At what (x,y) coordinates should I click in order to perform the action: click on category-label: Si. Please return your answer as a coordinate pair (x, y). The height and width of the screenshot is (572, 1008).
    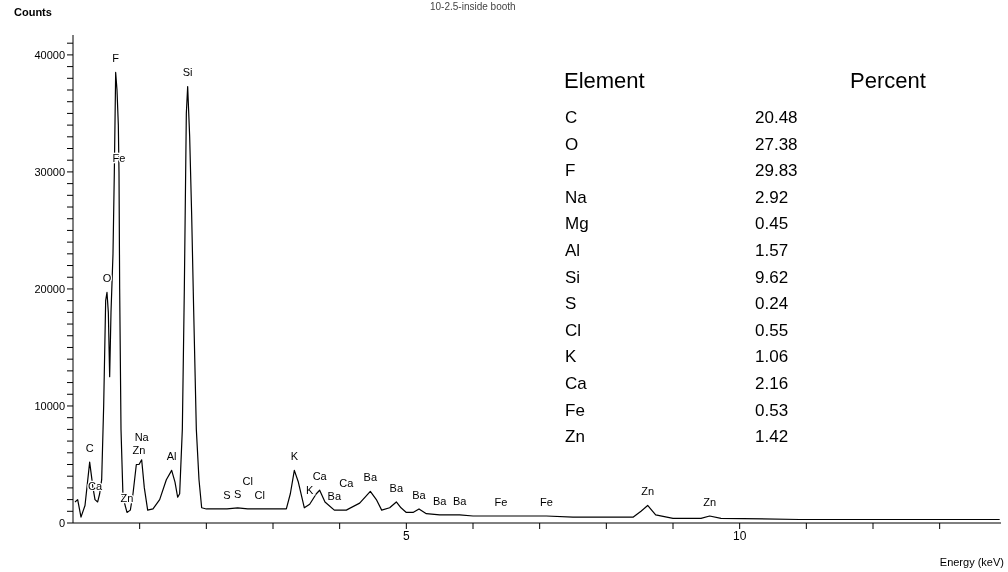
    Looking at the image, I should click on (573, 277).